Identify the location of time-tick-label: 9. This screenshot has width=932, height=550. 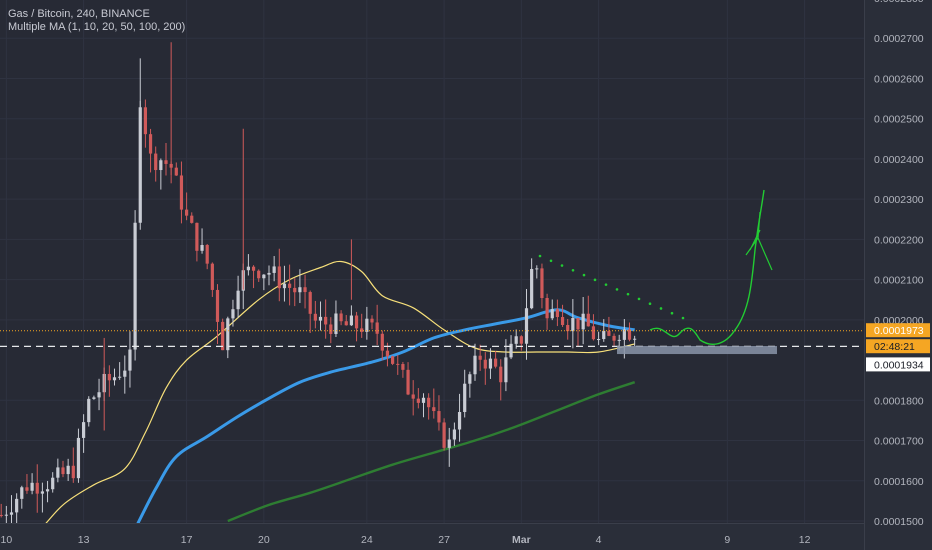
(727, 540).